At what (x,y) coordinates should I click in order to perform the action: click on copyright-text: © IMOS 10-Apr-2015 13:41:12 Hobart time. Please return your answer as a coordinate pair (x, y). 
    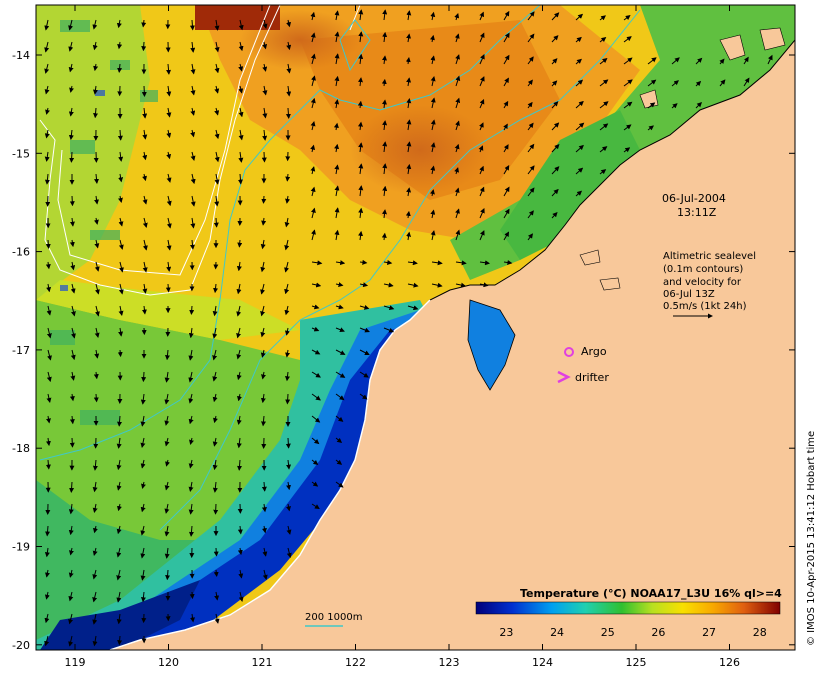
    Looking at the image, I should click on (811, 538).